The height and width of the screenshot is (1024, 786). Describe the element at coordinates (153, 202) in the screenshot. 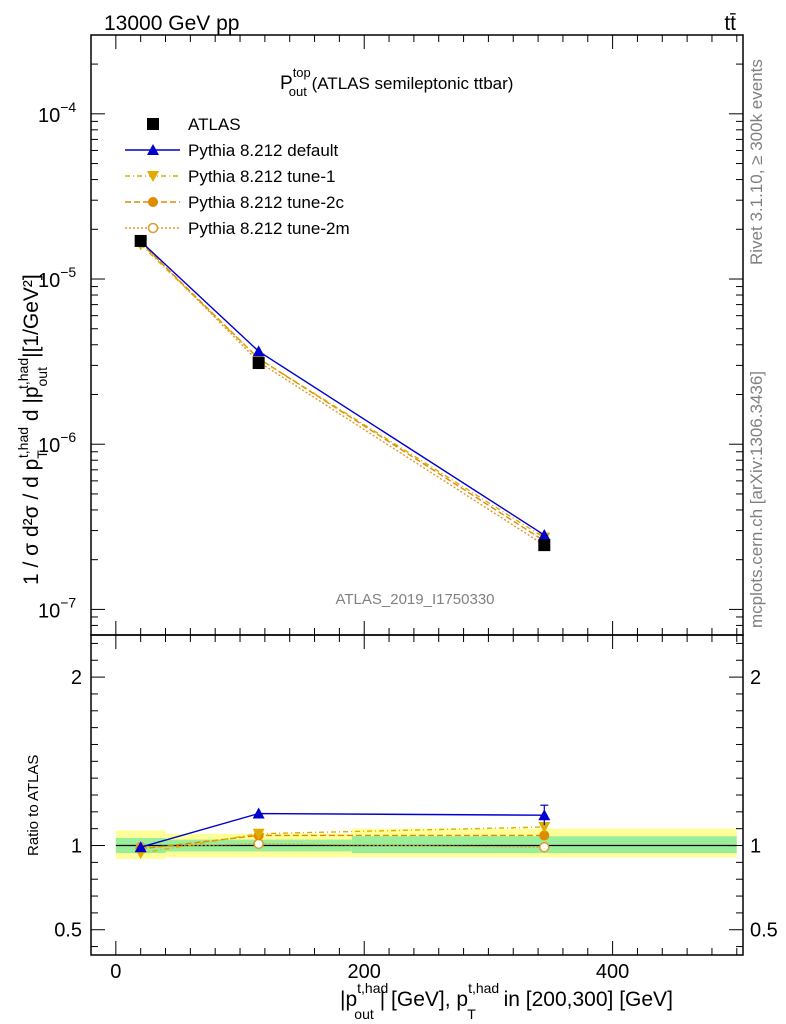

I see `legend-marker-tune2c` at that location.